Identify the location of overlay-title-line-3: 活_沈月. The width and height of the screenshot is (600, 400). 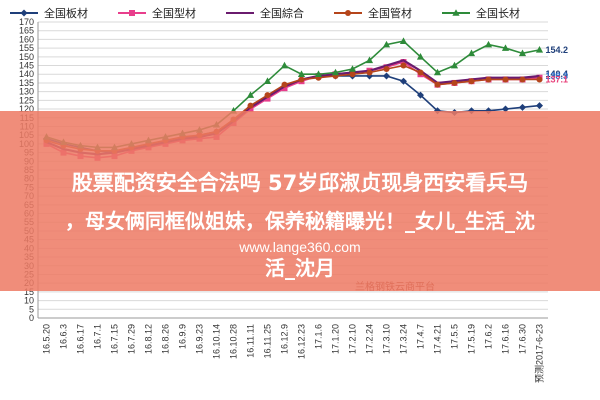
(300, 268).